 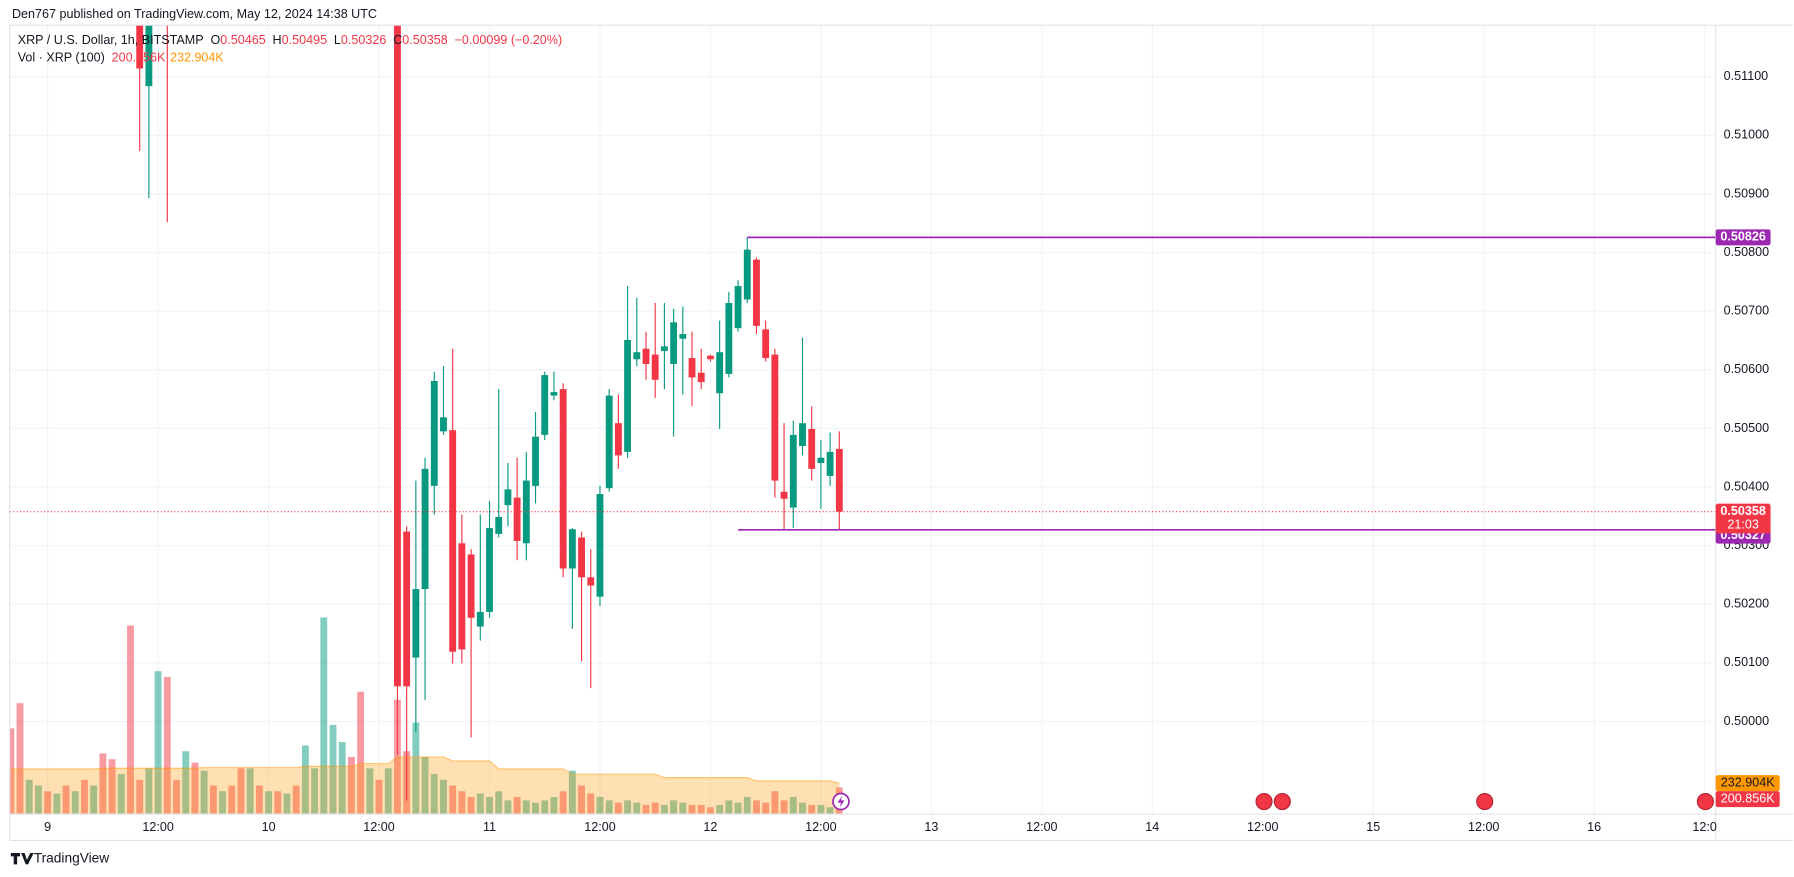 What do you see at coordinates (1594, 827) in the screenshot?
I see `x-tick-label: 16` at bounding box center [1594, 827].